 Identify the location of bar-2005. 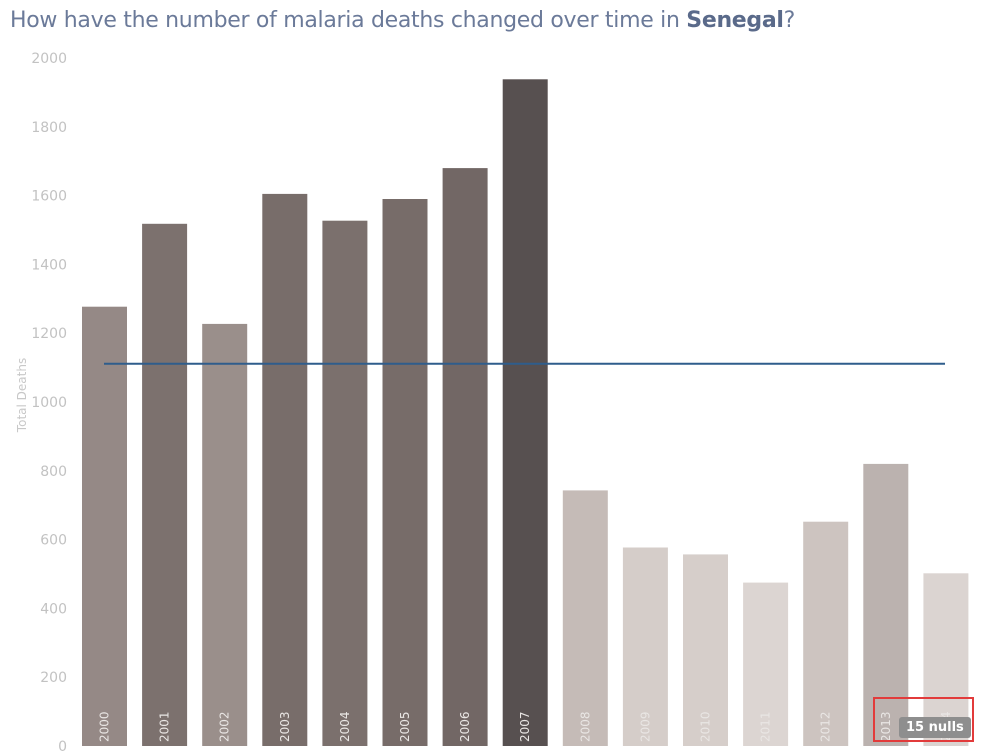
(405, 472).